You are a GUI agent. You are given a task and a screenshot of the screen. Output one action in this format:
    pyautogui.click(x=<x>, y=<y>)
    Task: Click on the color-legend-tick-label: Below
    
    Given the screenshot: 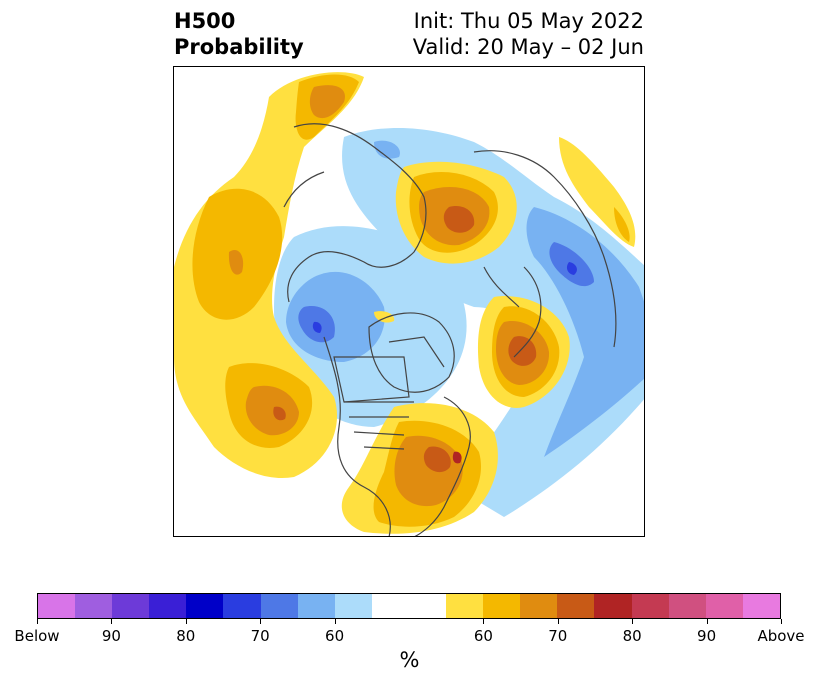 What is the action you would take?
    pyautogui.click(x=37, y=636)
    